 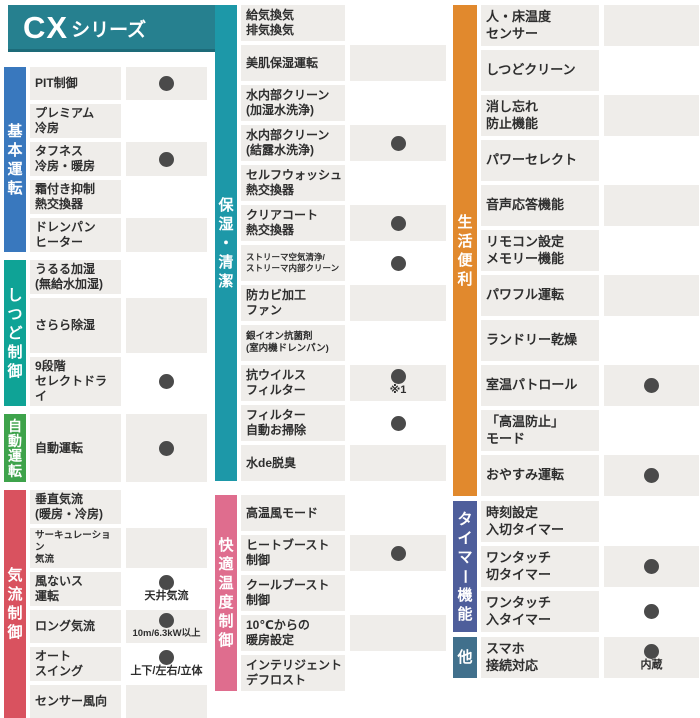 What do you see at coordinates (118, 121) in the screenshot?
I see `feature-row: プレミアム 冷房` at bounding box center [118, 121].